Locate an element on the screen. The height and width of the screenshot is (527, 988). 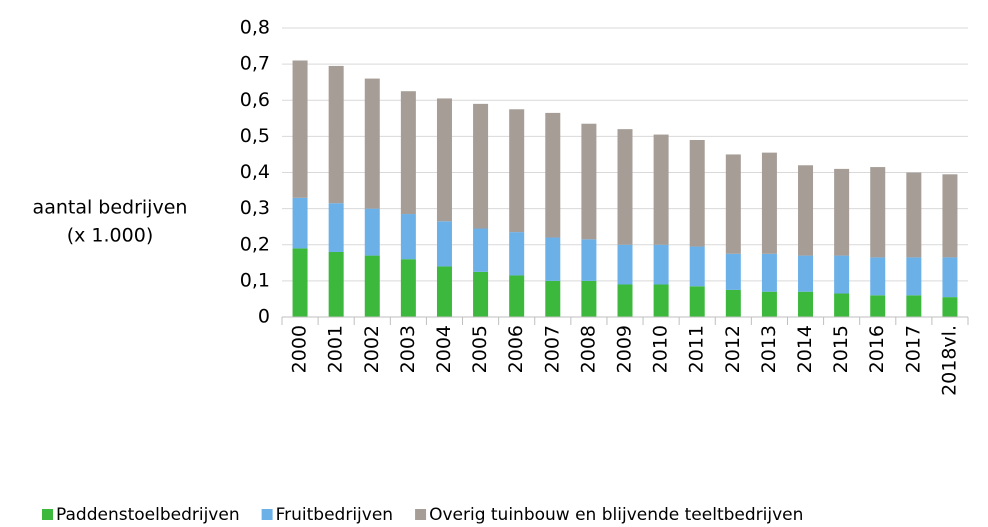
y-tick-label: 0 is located at coordinates (264, 317).